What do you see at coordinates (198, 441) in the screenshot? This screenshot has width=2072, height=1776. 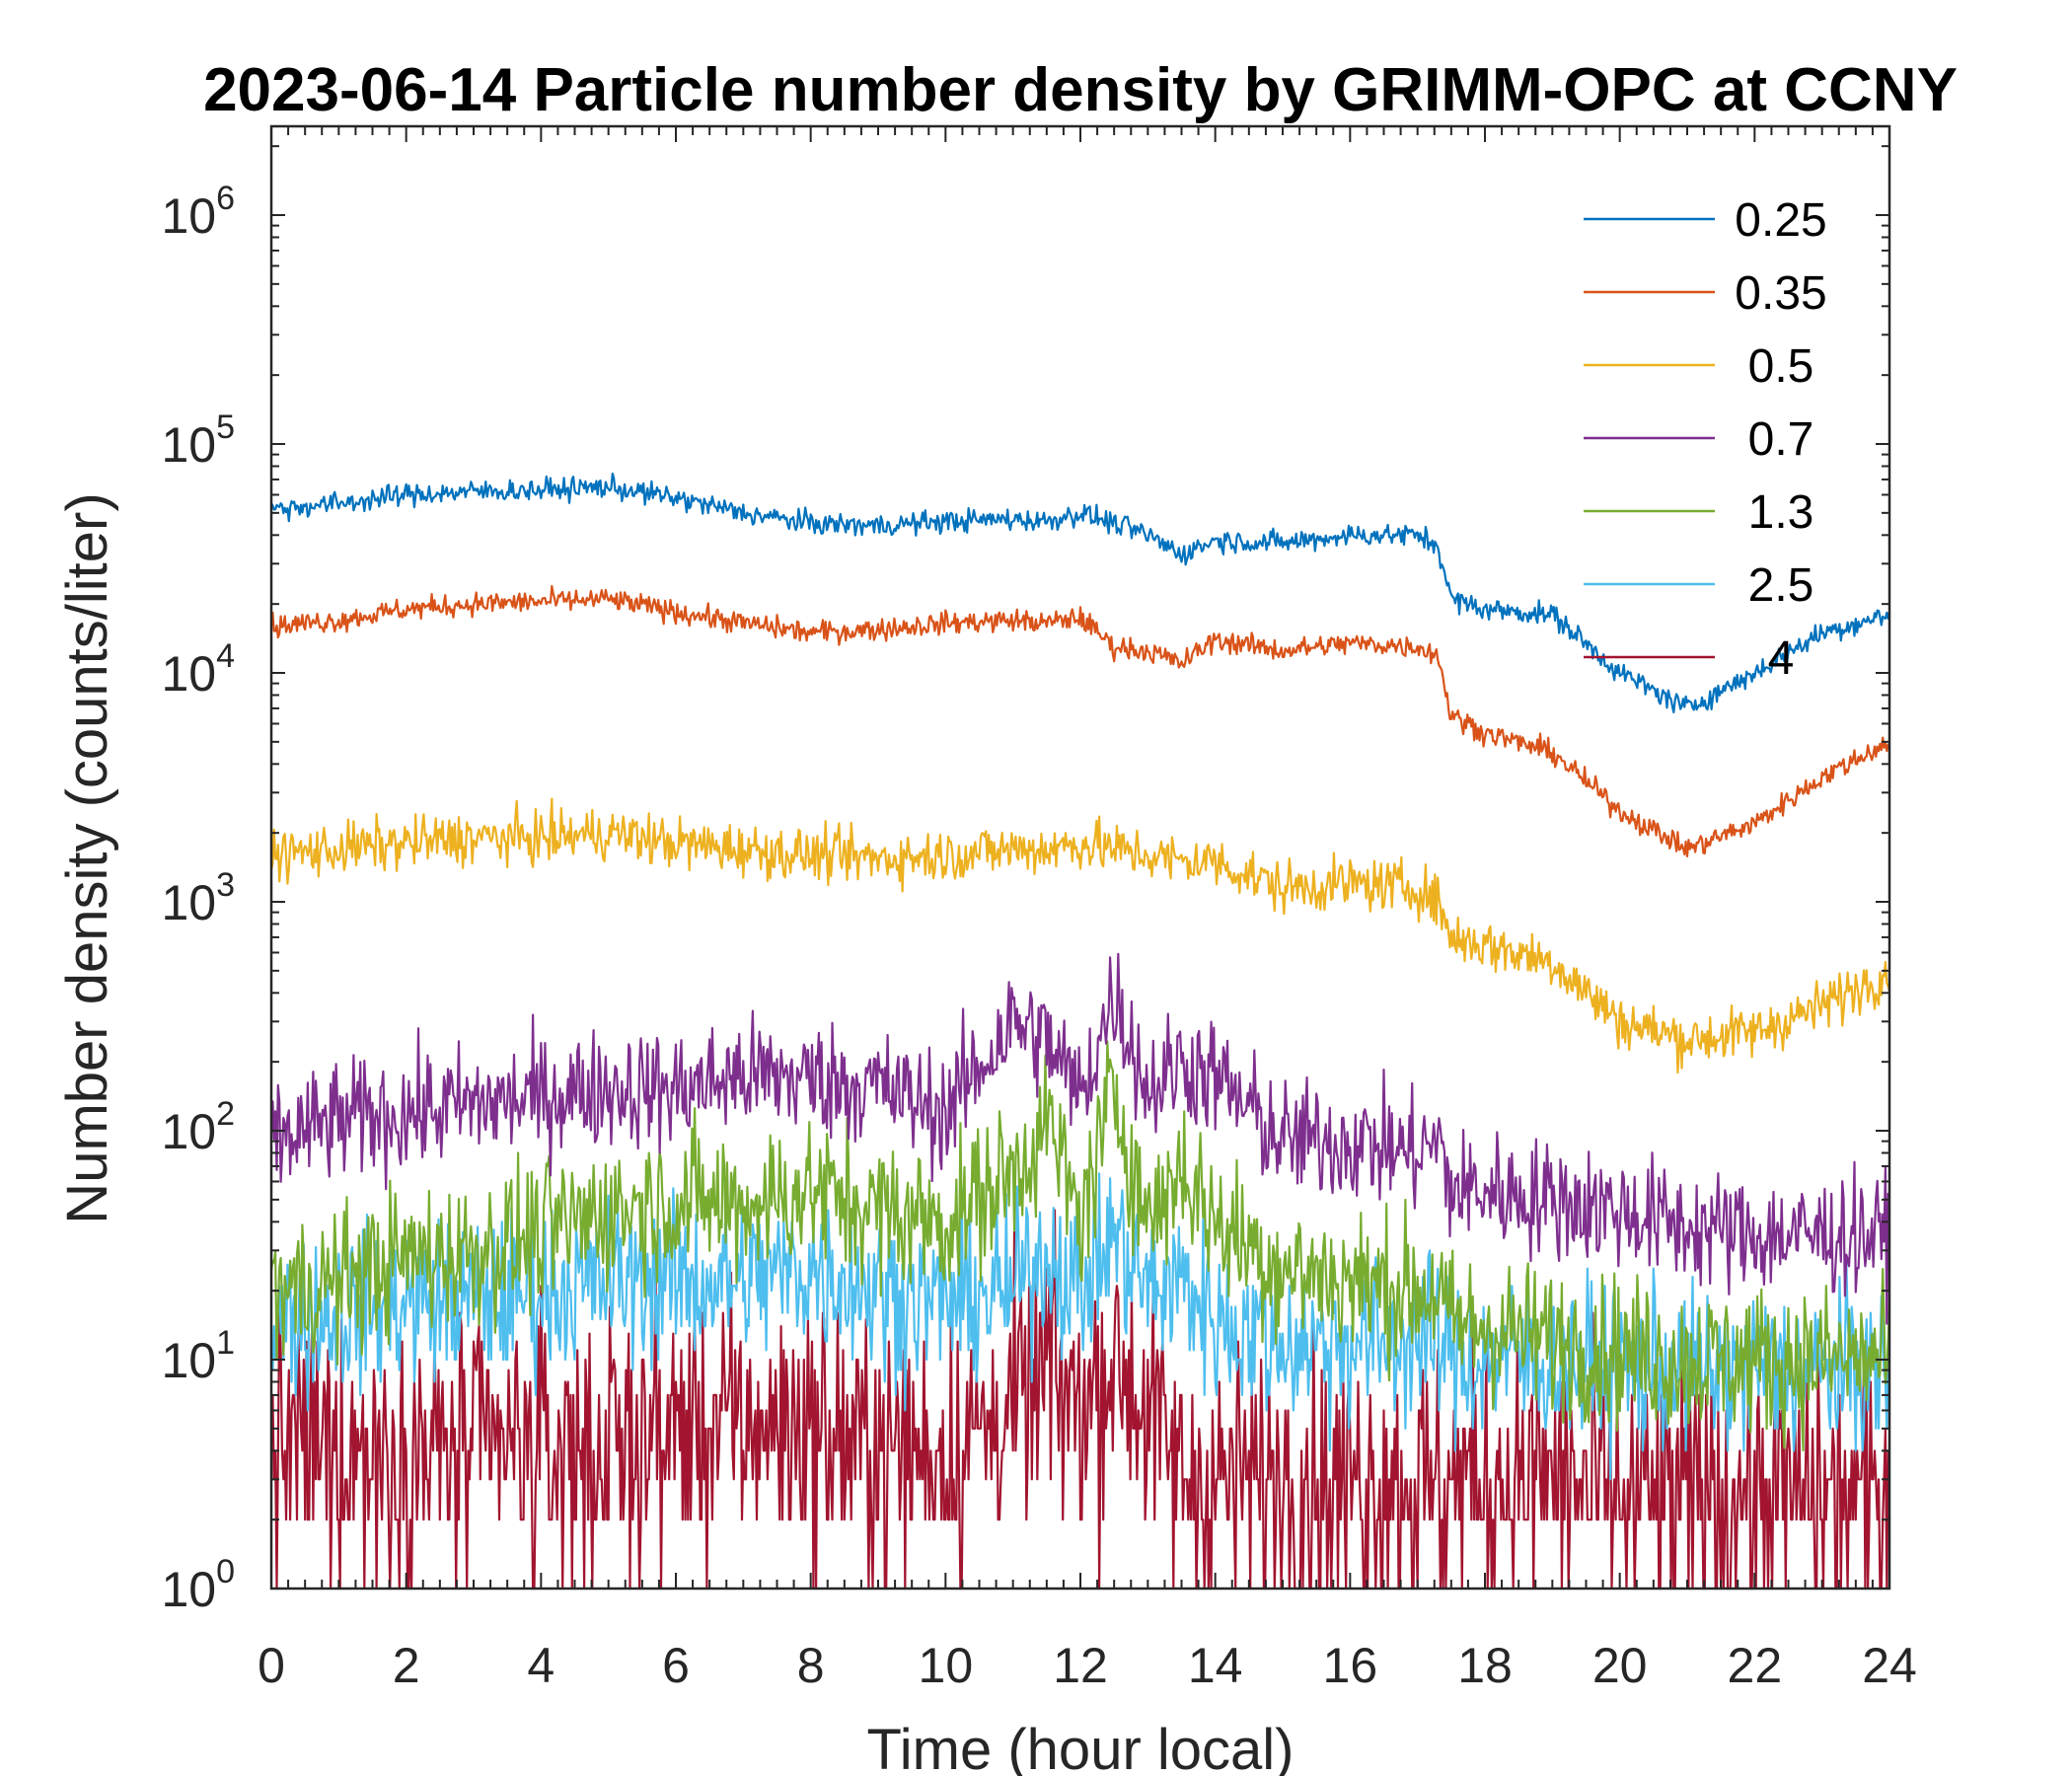 I see `y-tick-label: 10⁵` at bounding box center [198, 441].